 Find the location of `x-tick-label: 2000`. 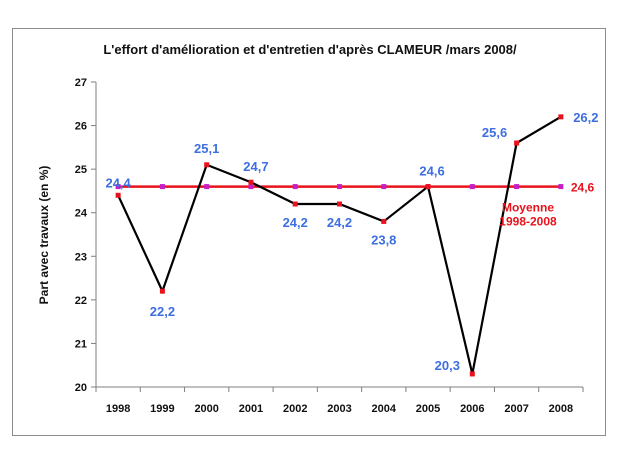

x-tick-label: 2000 is located at coordinates (206, 409).